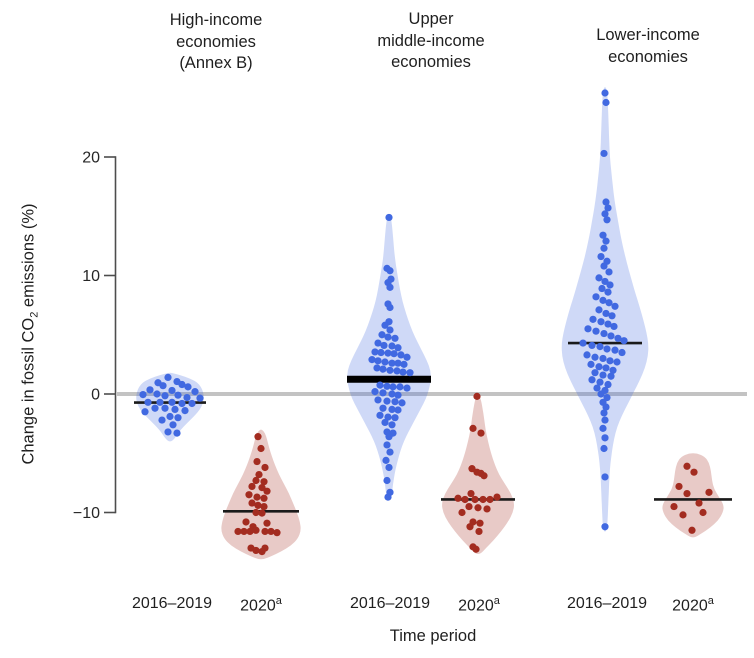  Describe the element at coordinates (605, 309) in the screenshot. I see `violin-group3-2016-2019` at that location.